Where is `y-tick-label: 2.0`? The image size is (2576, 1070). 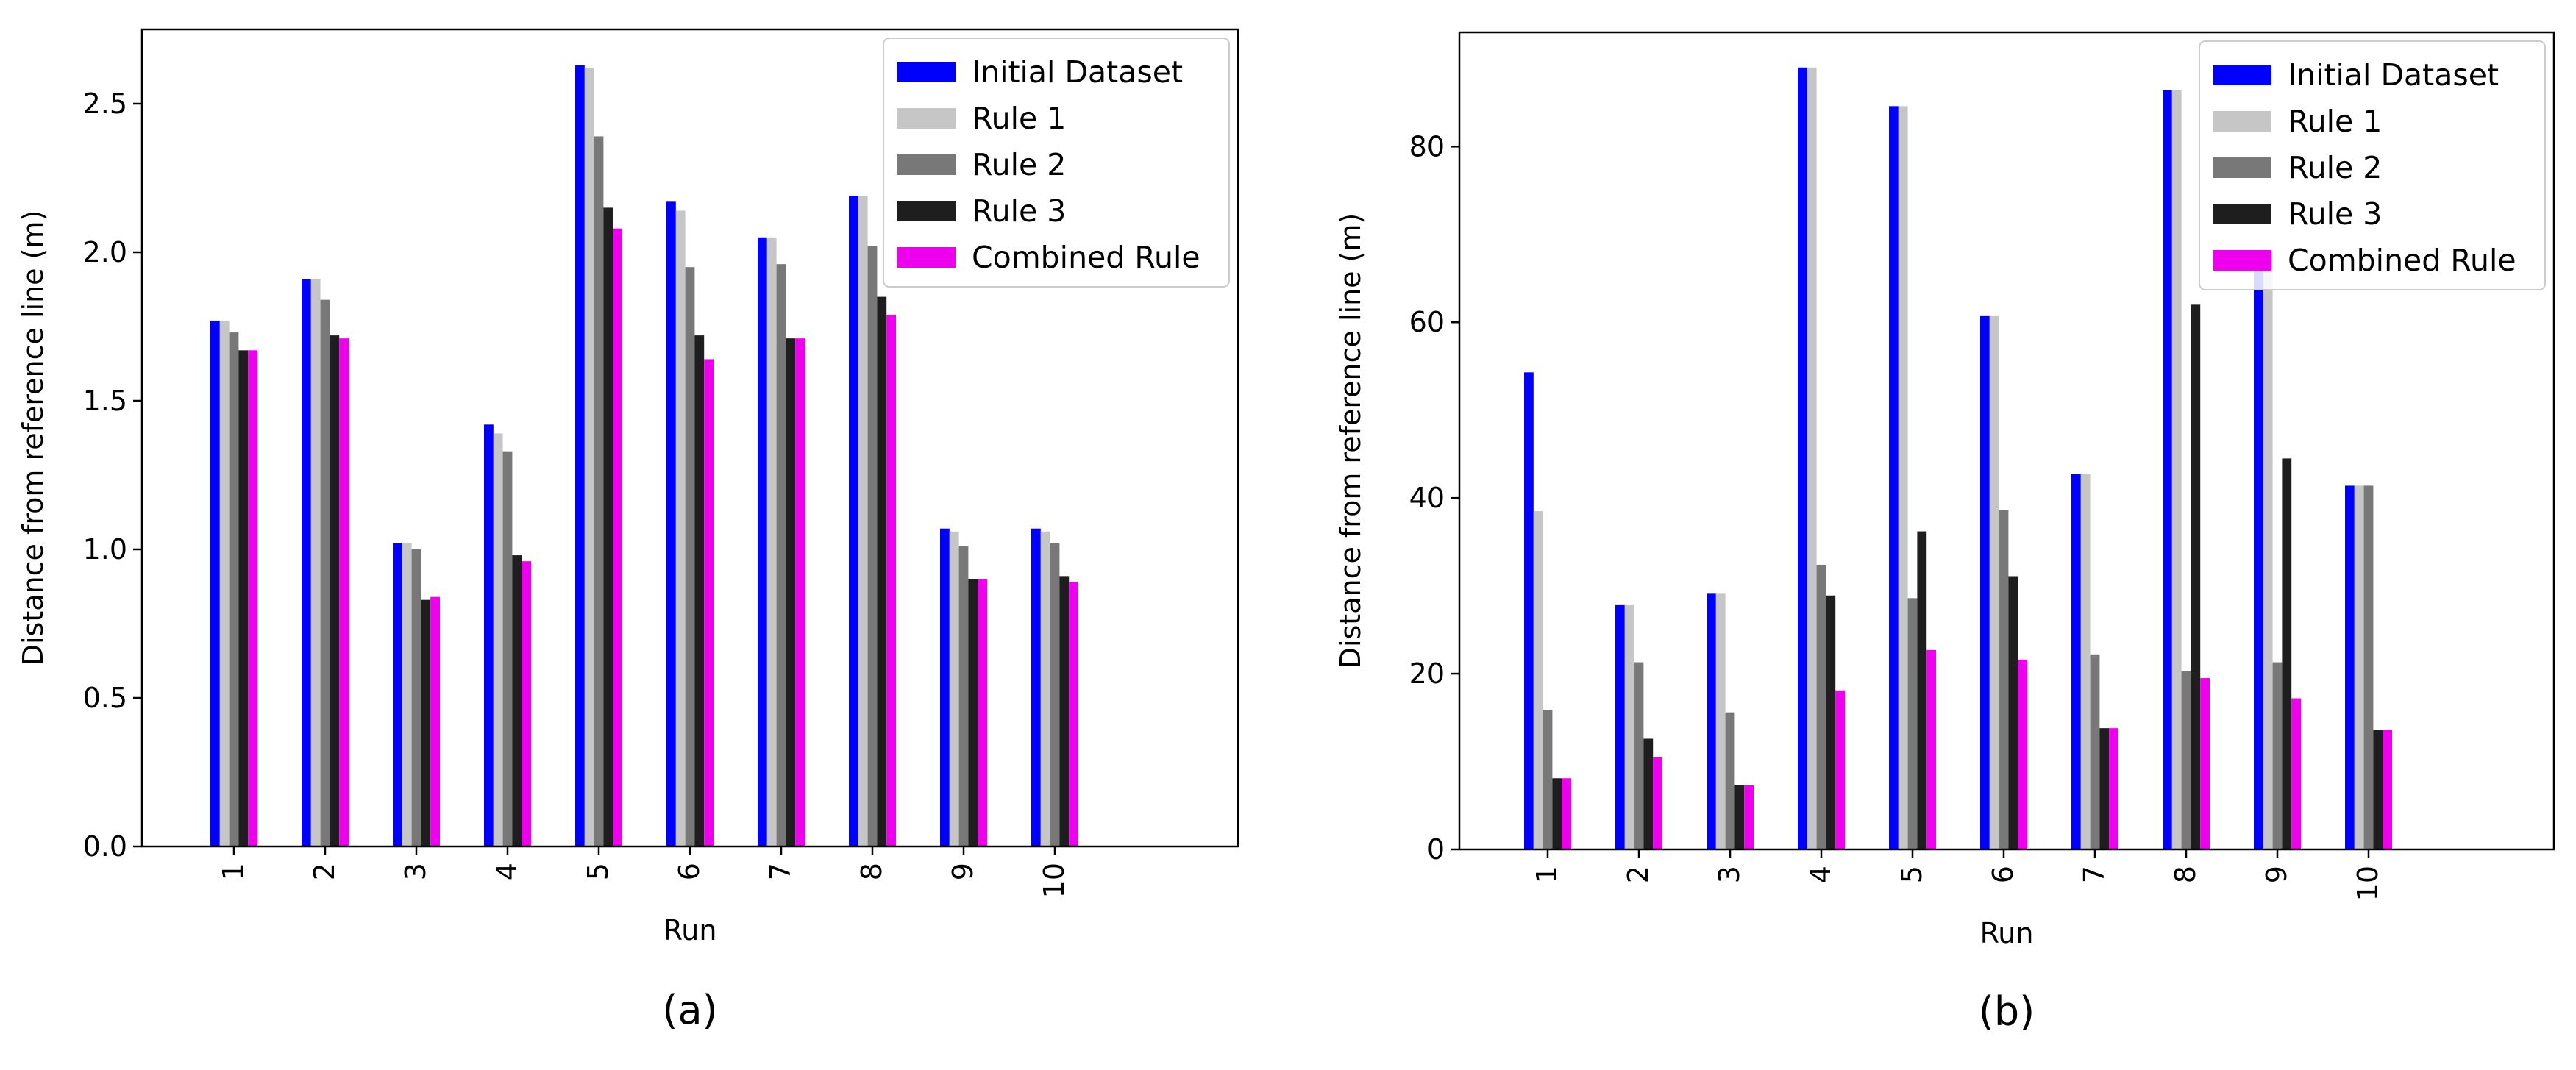 y-tick-label: 2.0 is located at coordinates (105, 252).